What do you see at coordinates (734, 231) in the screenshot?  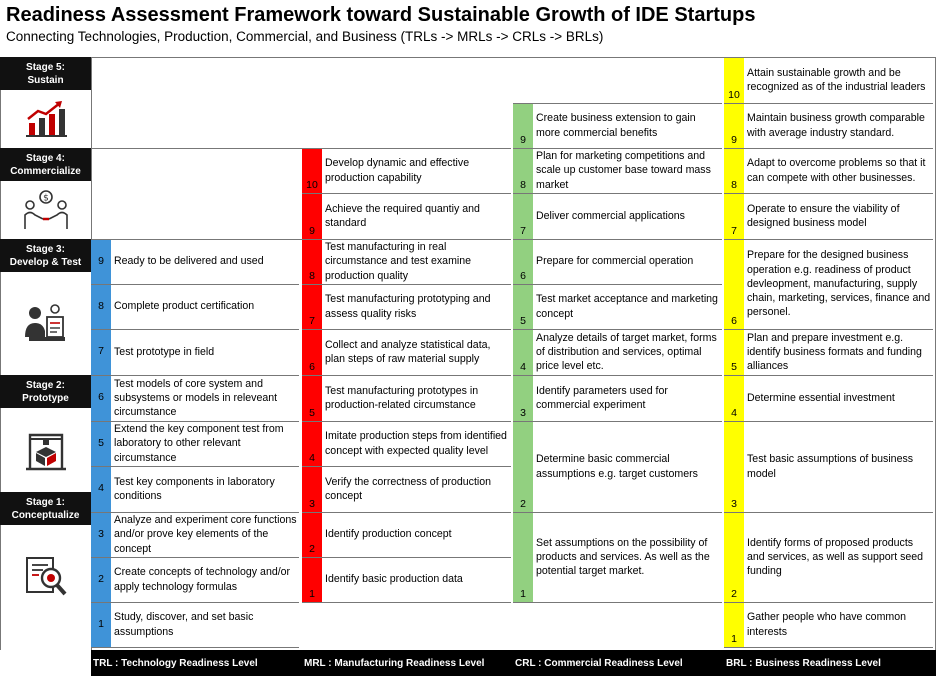 I see `brl-level-number: 7` at bounding box center [734, 231].